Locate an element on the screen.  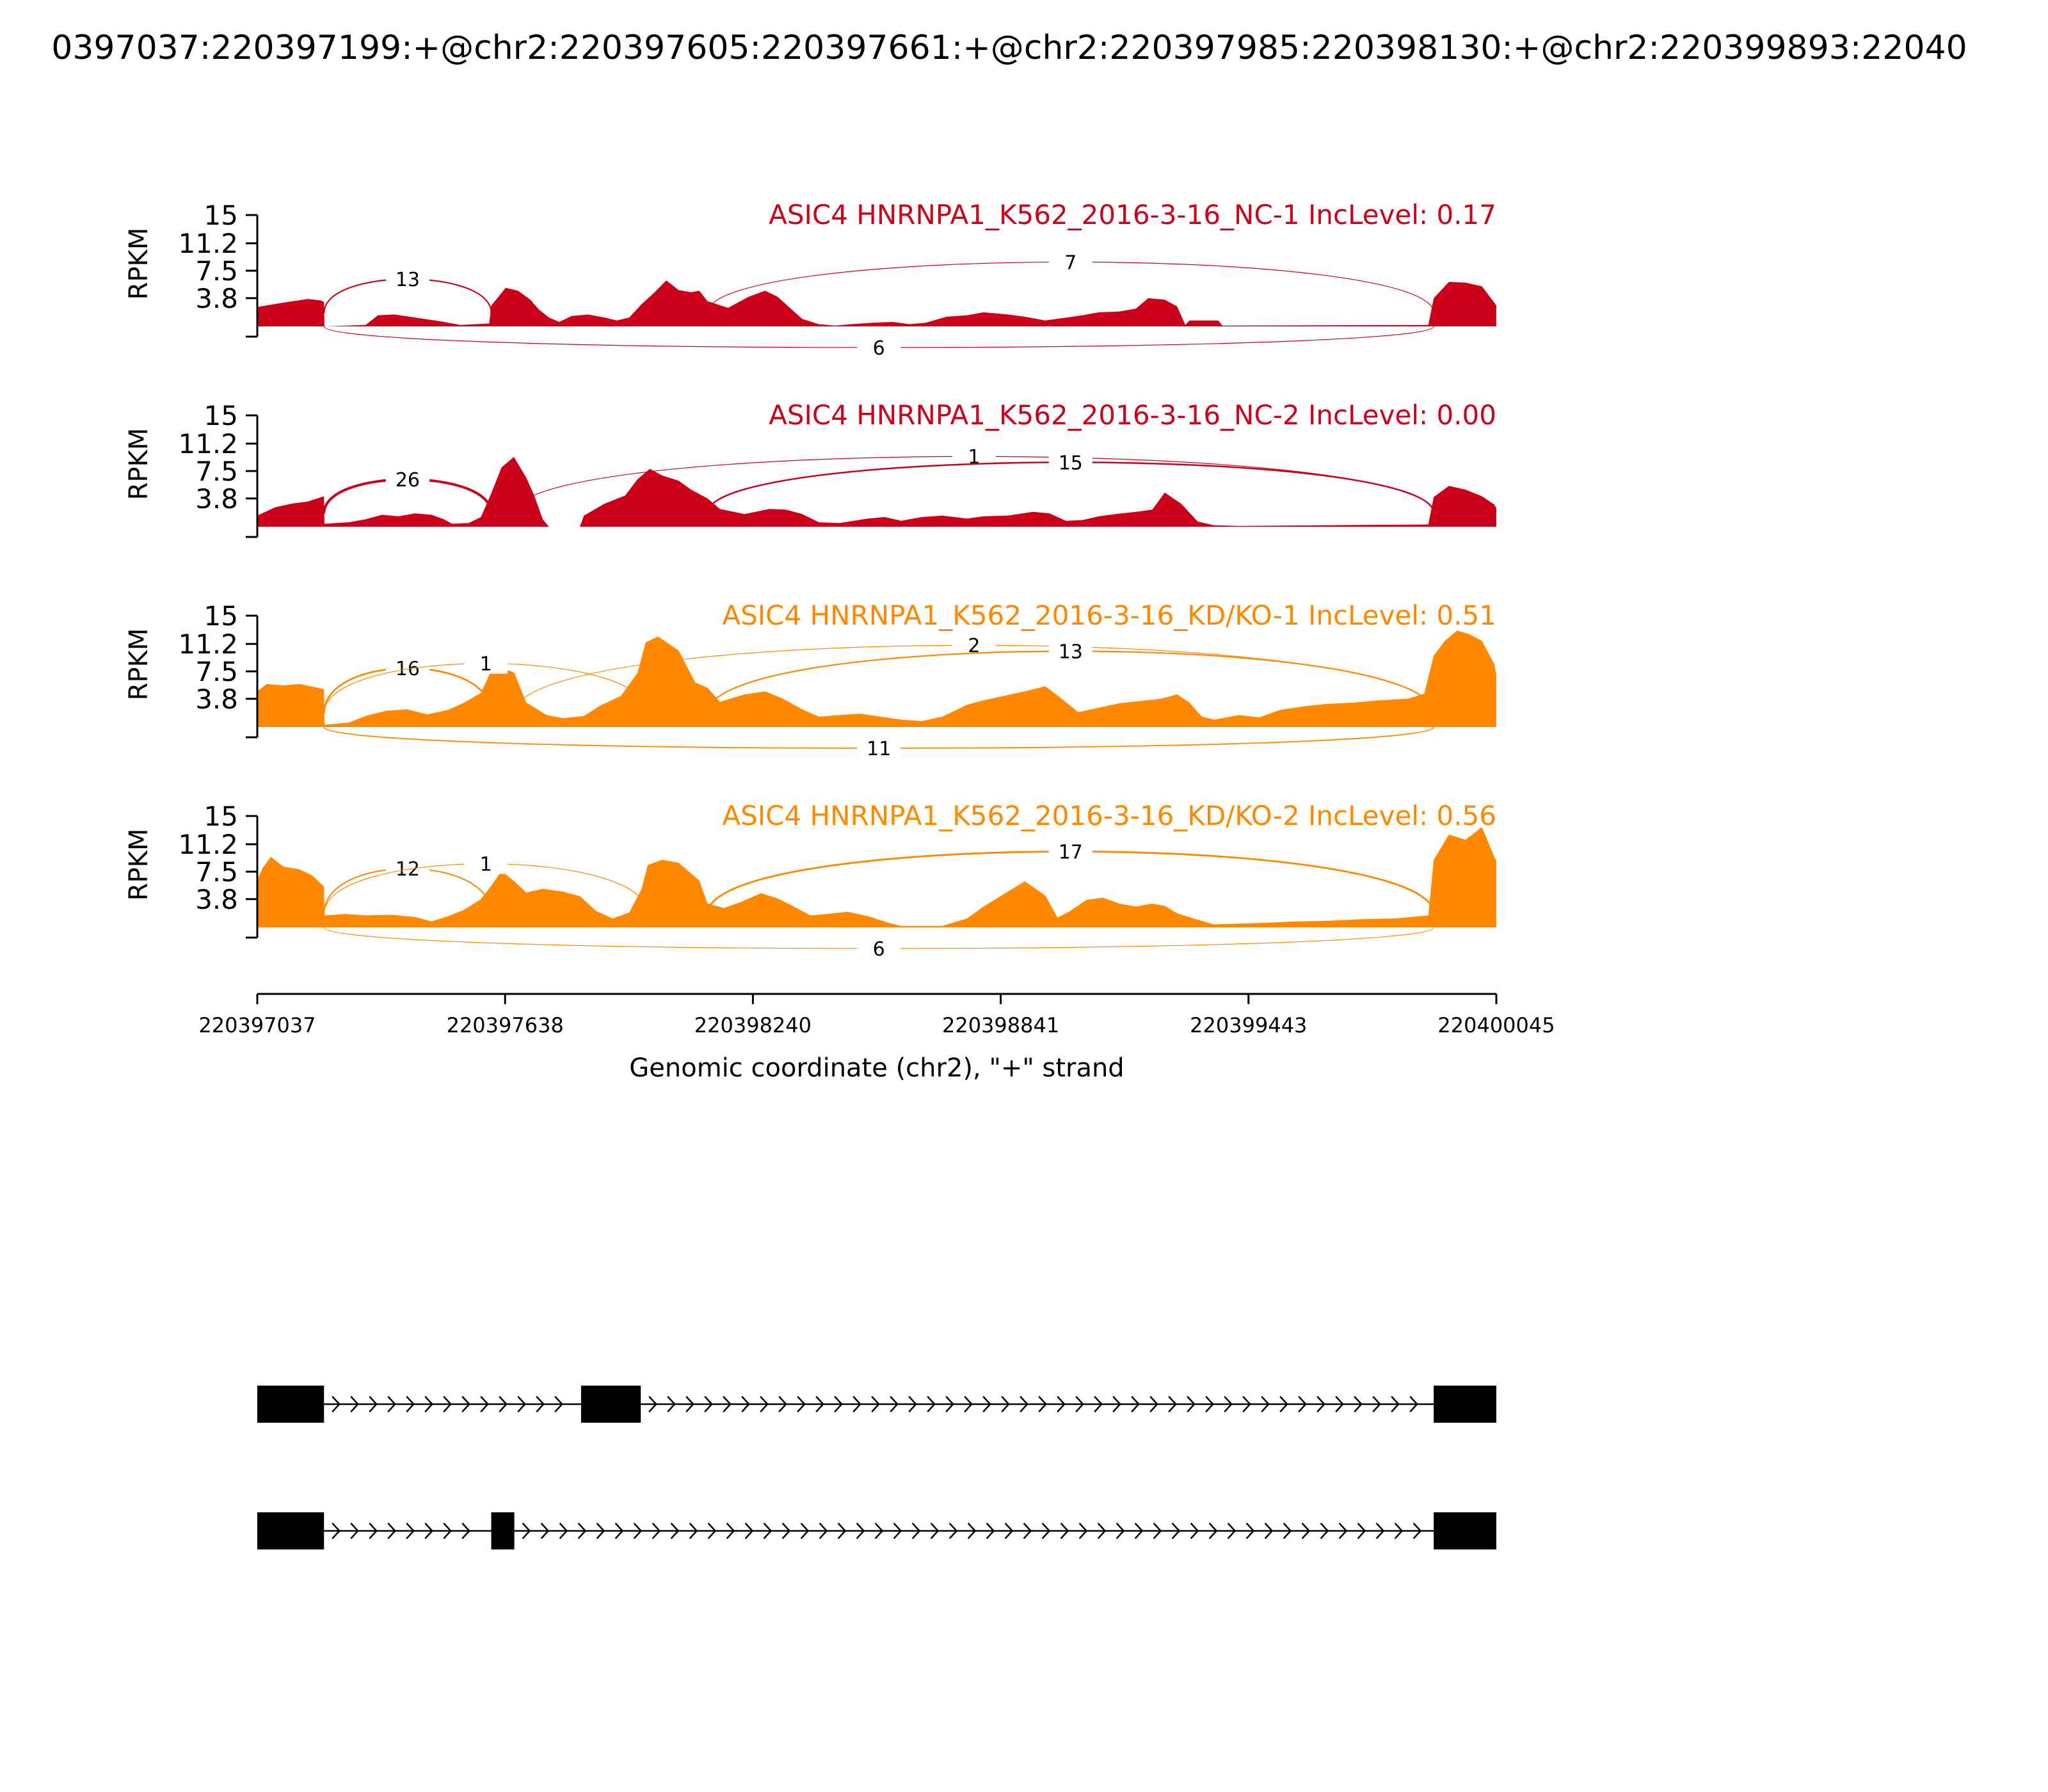
isoform-structures is located at coordinates (876, 1467).